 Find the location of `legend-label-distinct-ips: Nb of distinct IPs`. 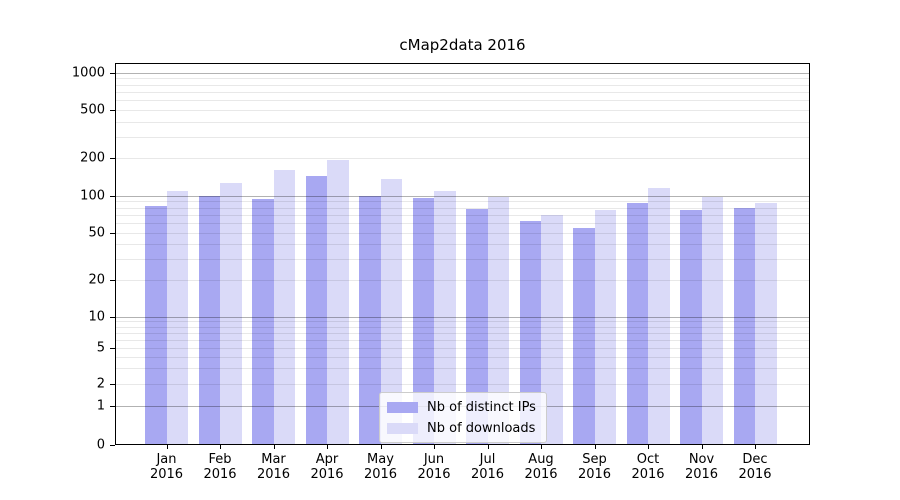

legend-label-distinct-ips: Nb of distinct IPs is located at coordinates (481, 407).